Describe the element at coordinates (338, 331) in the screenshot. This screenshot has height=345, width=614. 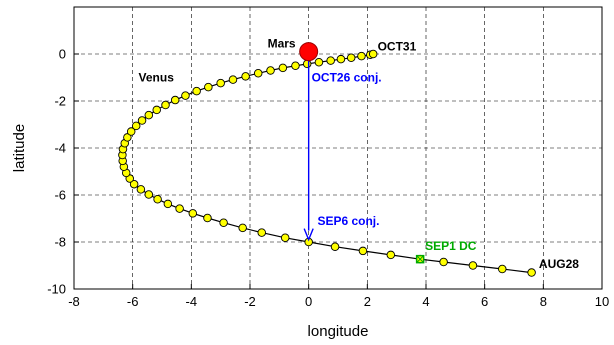
I see `x-axis-title: longitude` at that location.